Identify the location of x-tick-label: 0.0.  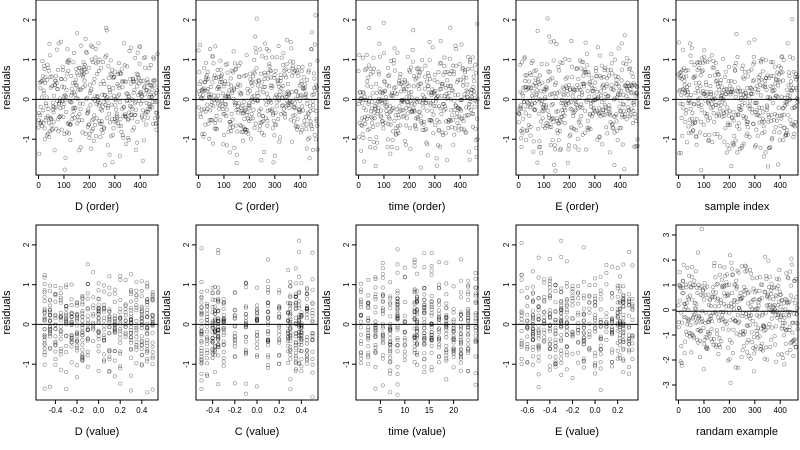
(596, 410).